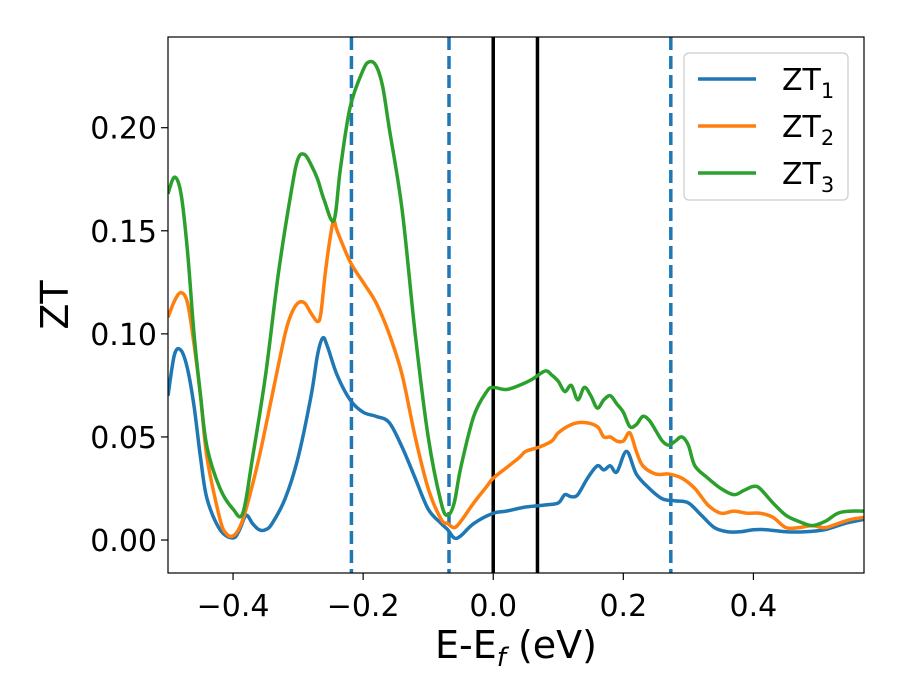 The image size is (900, 700). Describe the element at coordinates (123, 541) in the screenshot. I see `y-tick-label: 0.00` at that location.